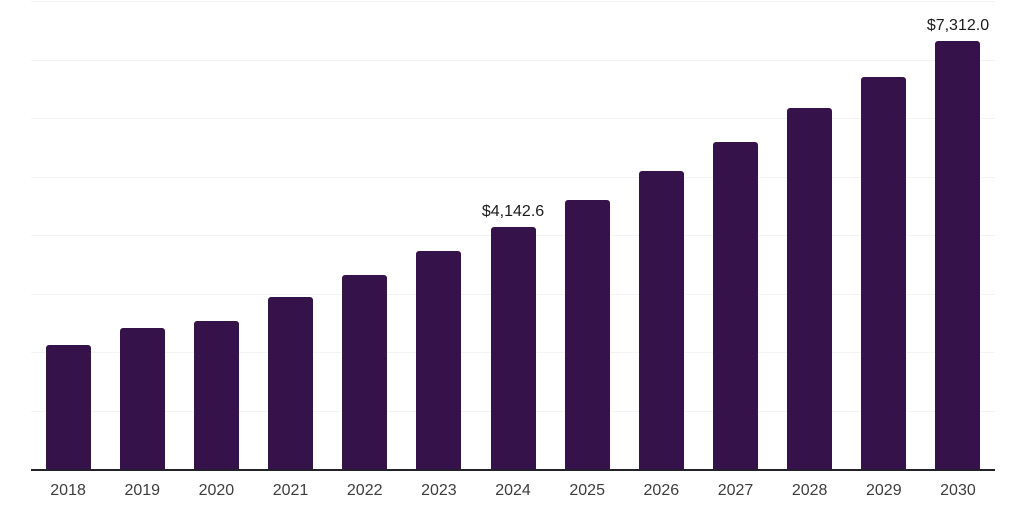  I want to click on band-2020, so click(216, 235).